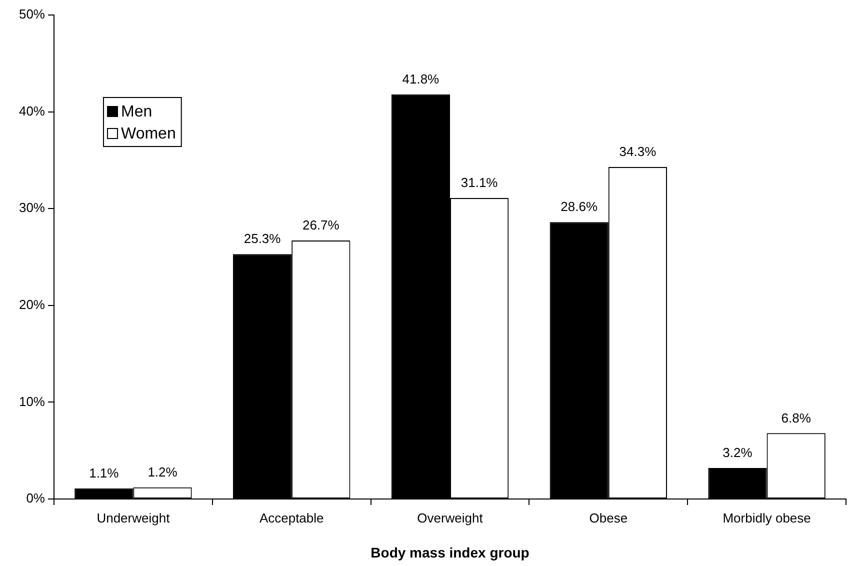 The height and width of the screenshot is (566, 849). Describe the element at coordinates (450, 552) in the screenshot. I see `x-axis-title: Body mass index group` at that location.